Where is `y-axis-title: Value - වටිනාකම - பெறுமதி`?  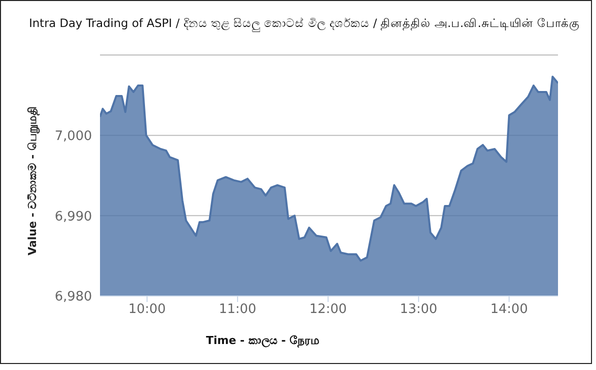
y-axis-title: Value - වටිනාකම - பெறுமதி is located at coordinates (33, 181).